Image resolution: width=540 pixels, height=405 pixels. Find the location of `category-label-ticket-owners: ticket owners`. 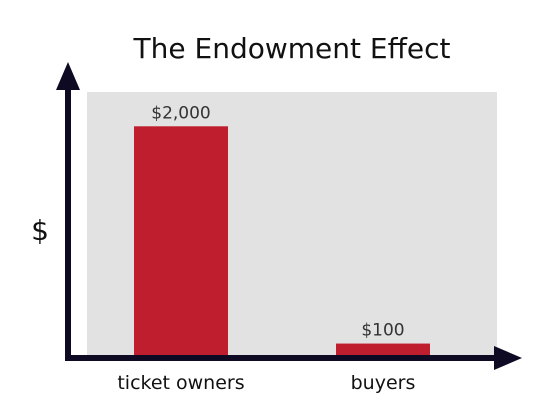

category-label-ticket-owners: ticket owners is located at coordinates (180, 383).